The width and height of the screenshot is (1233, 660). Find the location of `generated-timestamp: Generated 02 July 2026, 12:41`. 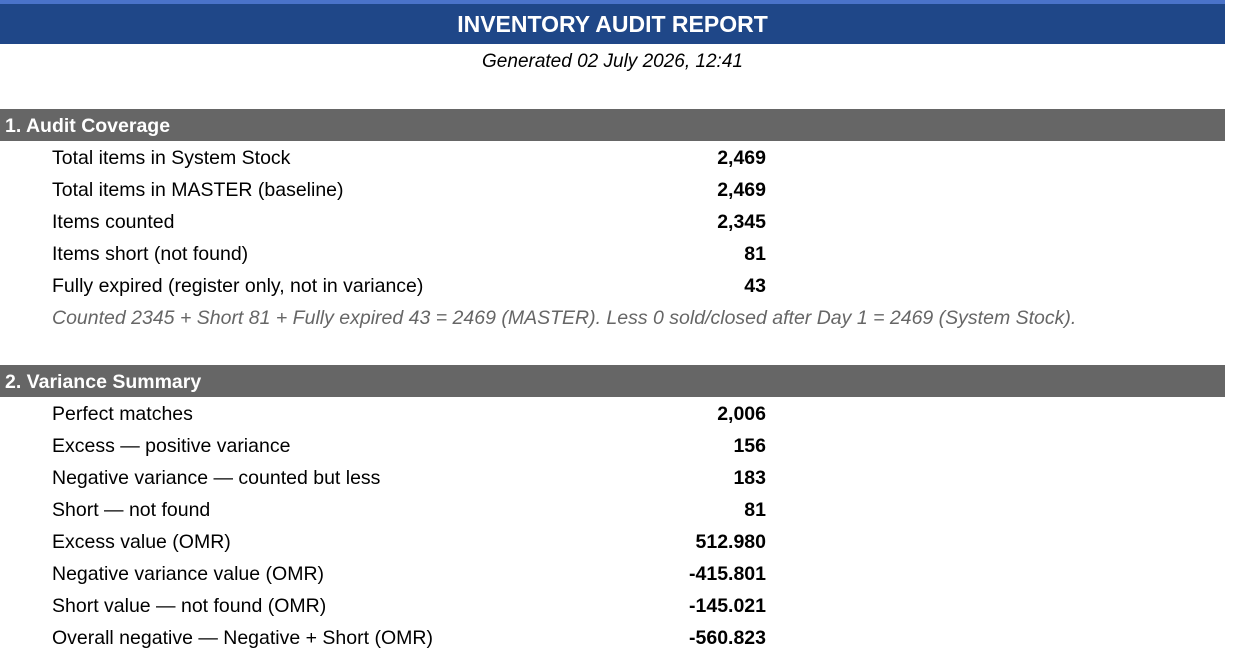

generated-timestamp: Generated 02 July 2026, 12:41 is located at coordinates (612, 61).